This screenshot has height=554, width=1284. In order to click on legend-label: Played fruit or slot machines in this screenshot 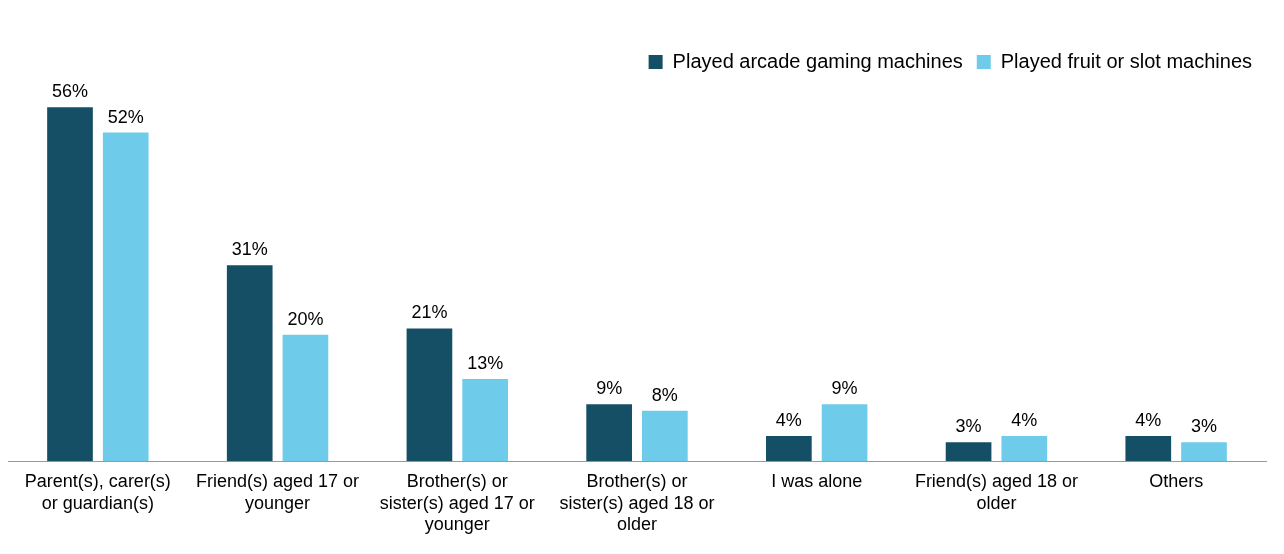, I will do `click(1126, 60)`.